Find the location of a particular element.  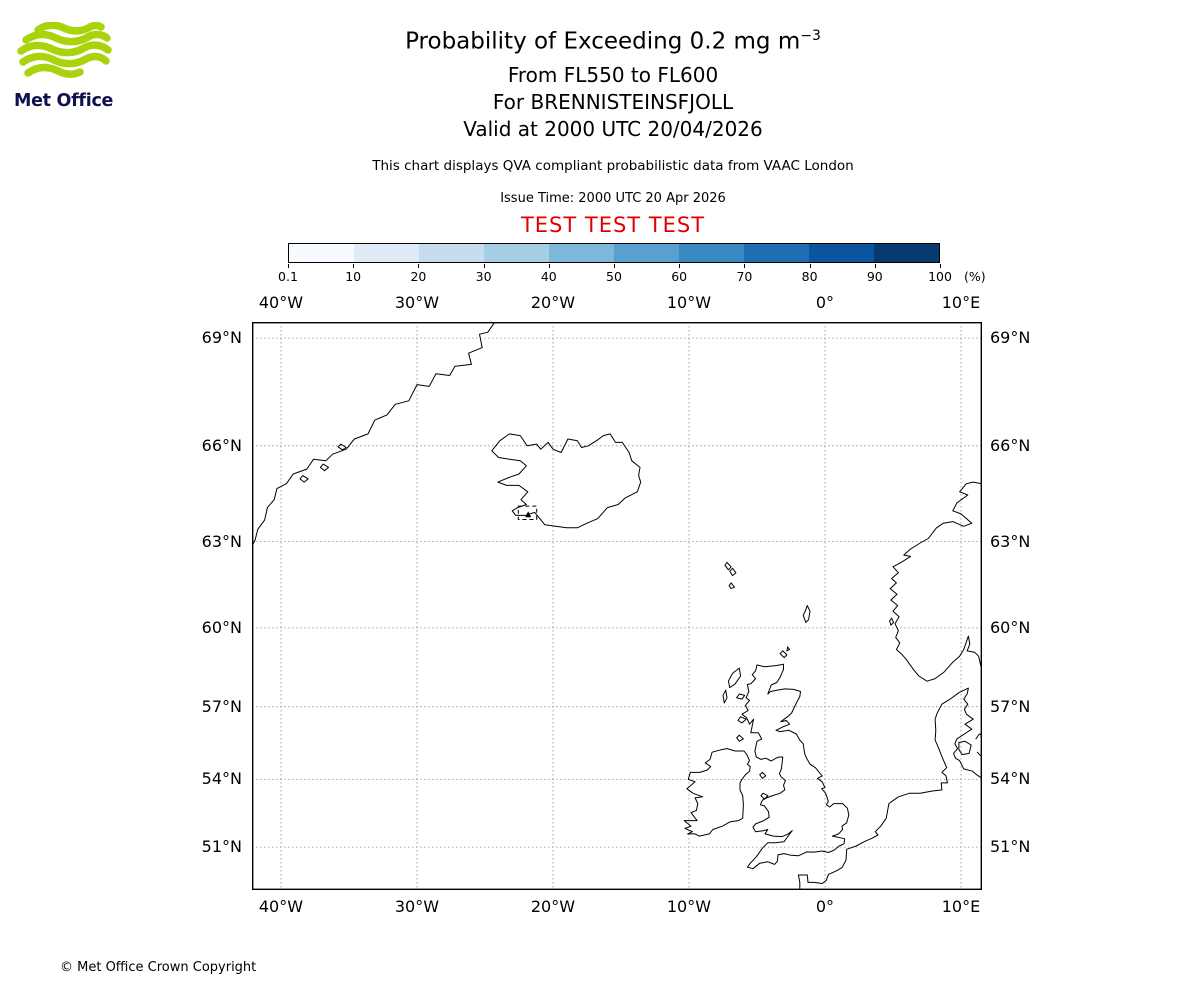

latitude-label-left: 63°N is located at coordinates (221, 541).